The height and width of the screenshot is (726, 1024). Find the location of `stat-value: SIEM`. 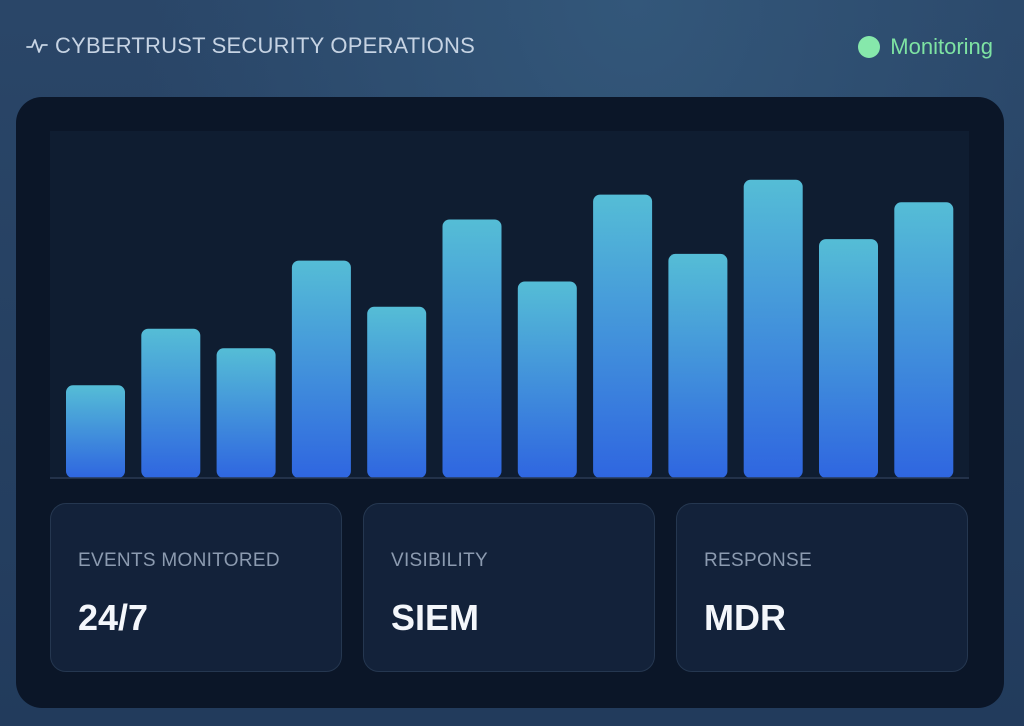

stat-value: SIEM is located at coordinates (435, 617).